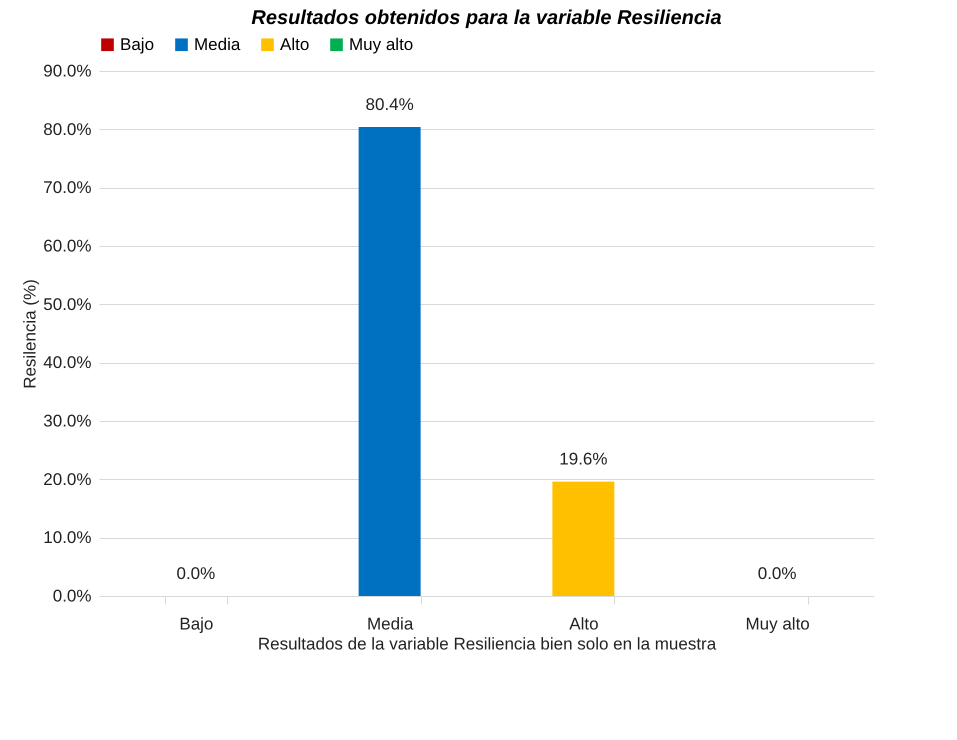  I want to click on legend-label: Bajo, so click(137, 44).